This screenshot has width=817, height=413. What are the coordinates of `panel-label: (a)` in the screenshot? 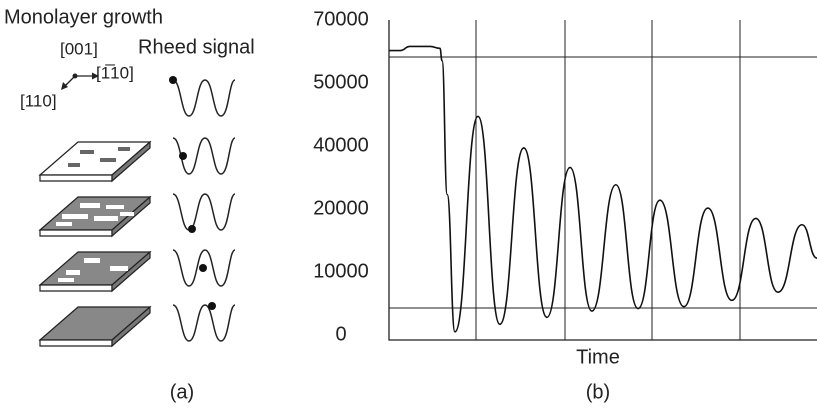 It's located at (182, 392).